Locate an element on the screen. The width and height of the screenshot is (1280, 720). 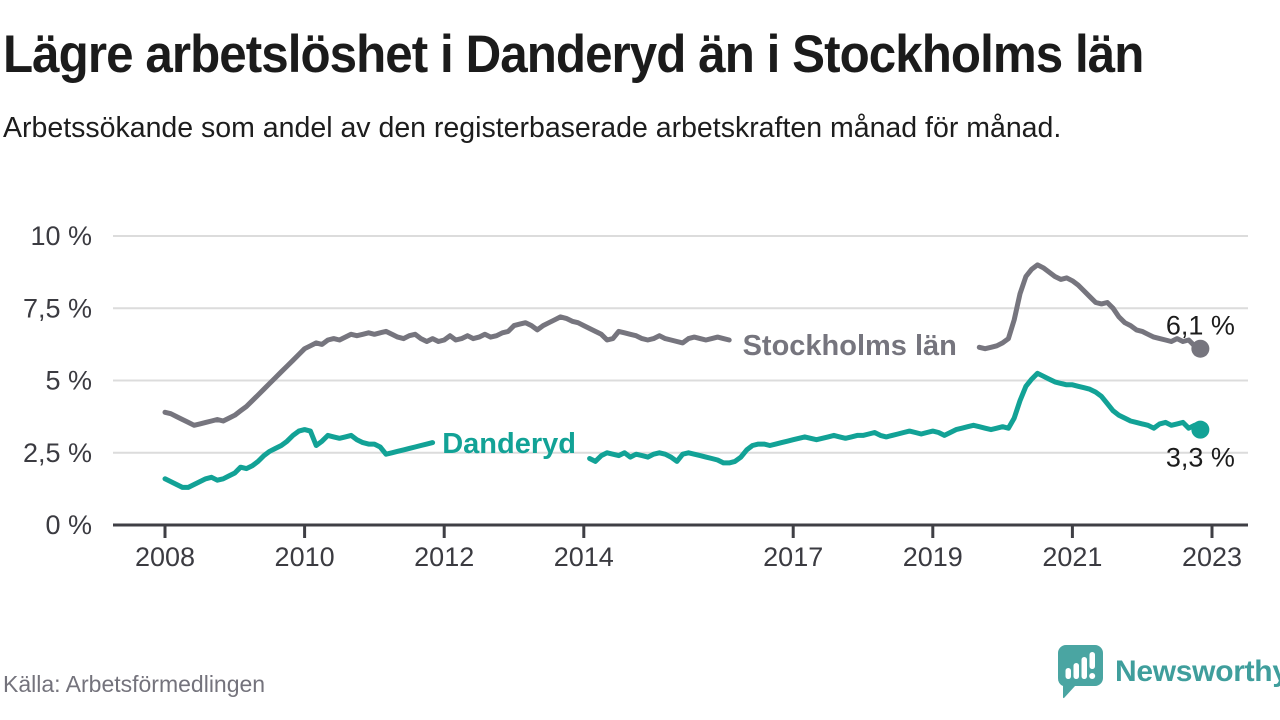
series-end-value-danderyd: 3,3 % is located at coordinates (1200, 458).